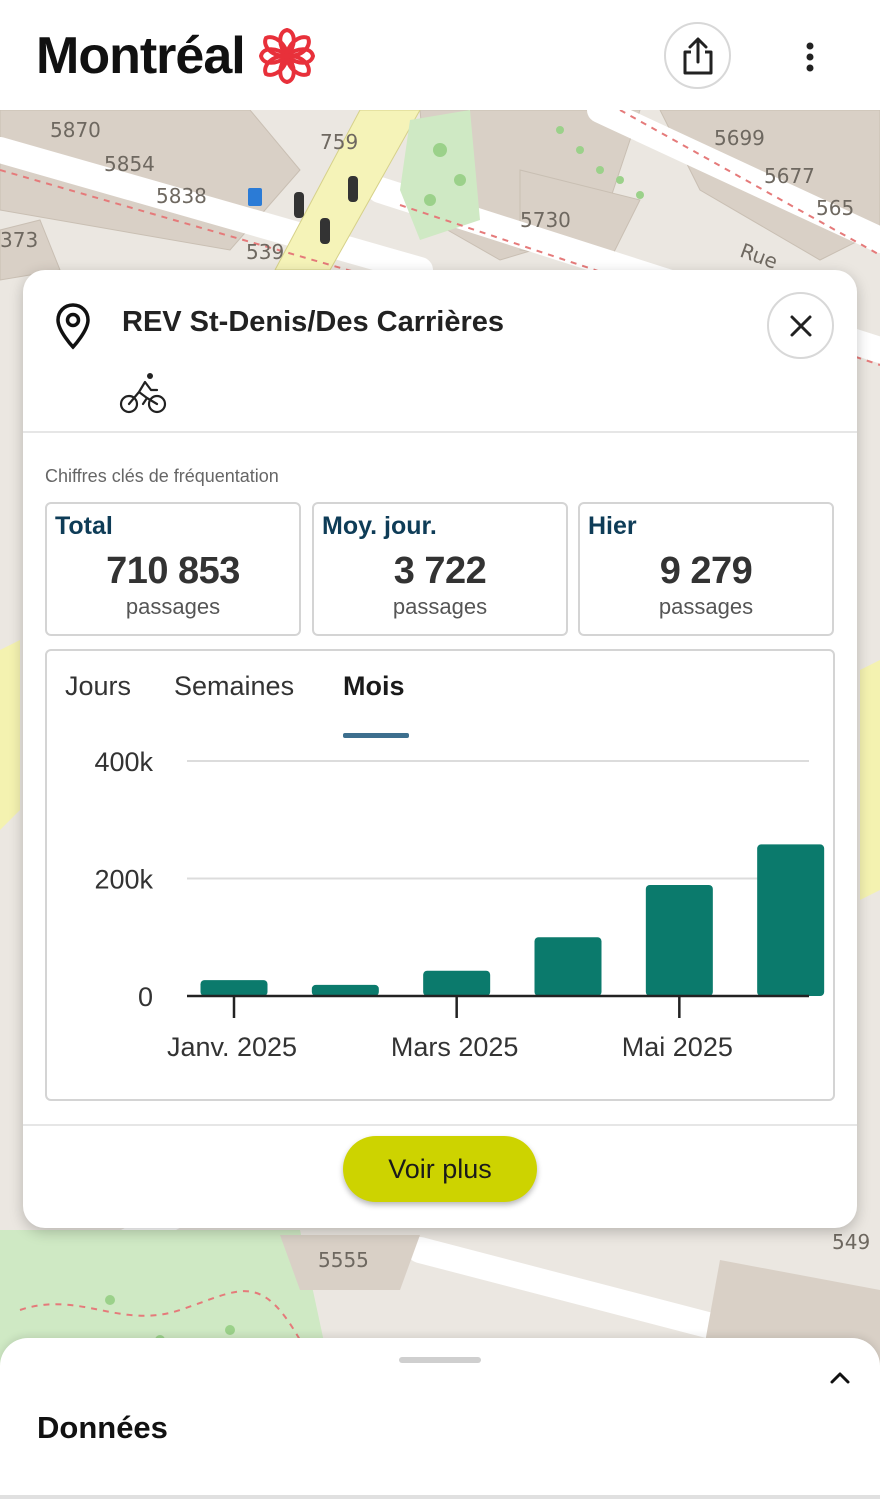  I want to click on more-options-button, so click(810, 57).